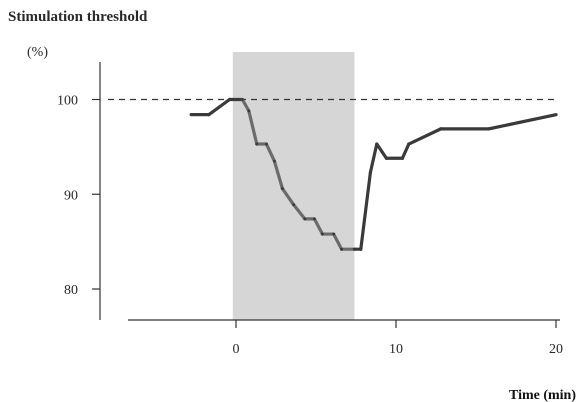  I want to click on x-axis-label: Time (min), so click(542, 395).